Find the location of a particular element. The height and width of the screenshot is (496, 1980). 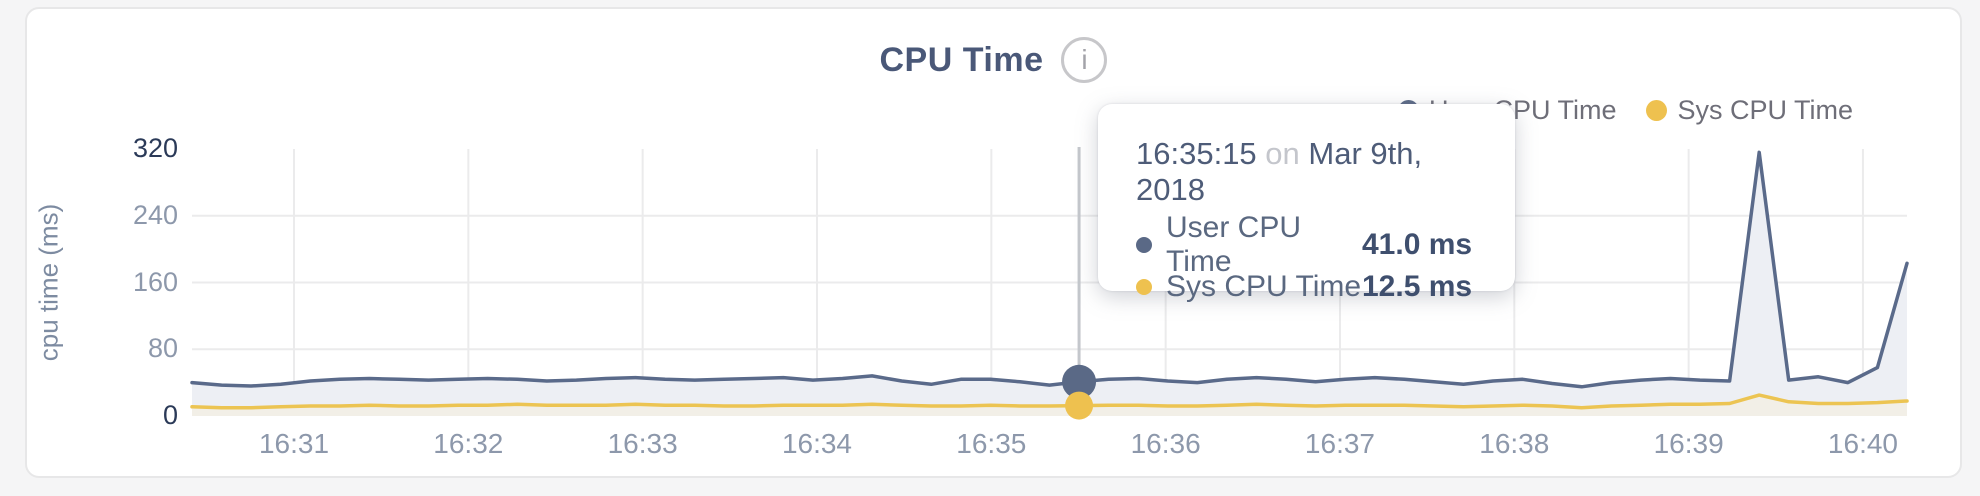

series-line-sys is located at coordinates (1049, 401).